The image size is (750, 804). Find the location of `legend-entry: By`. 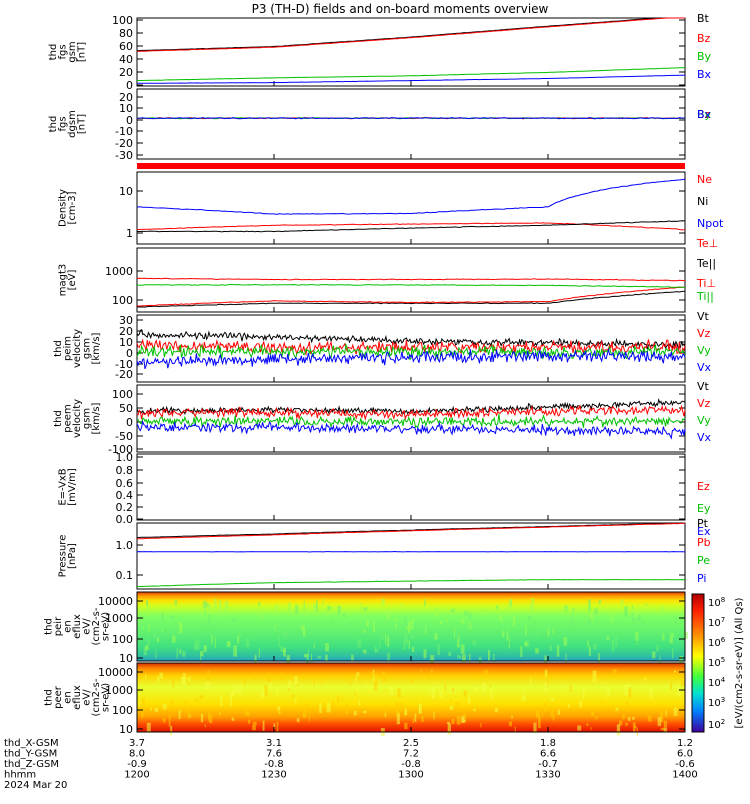

legend-entry: By is located at coordinates (704, 114).